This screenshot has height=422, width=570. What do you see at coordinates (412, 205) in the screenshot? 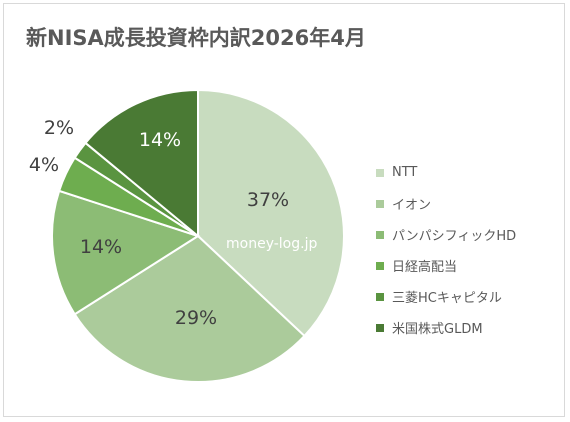
I see `legend-label: イオン` at bounding box center [412, 205].